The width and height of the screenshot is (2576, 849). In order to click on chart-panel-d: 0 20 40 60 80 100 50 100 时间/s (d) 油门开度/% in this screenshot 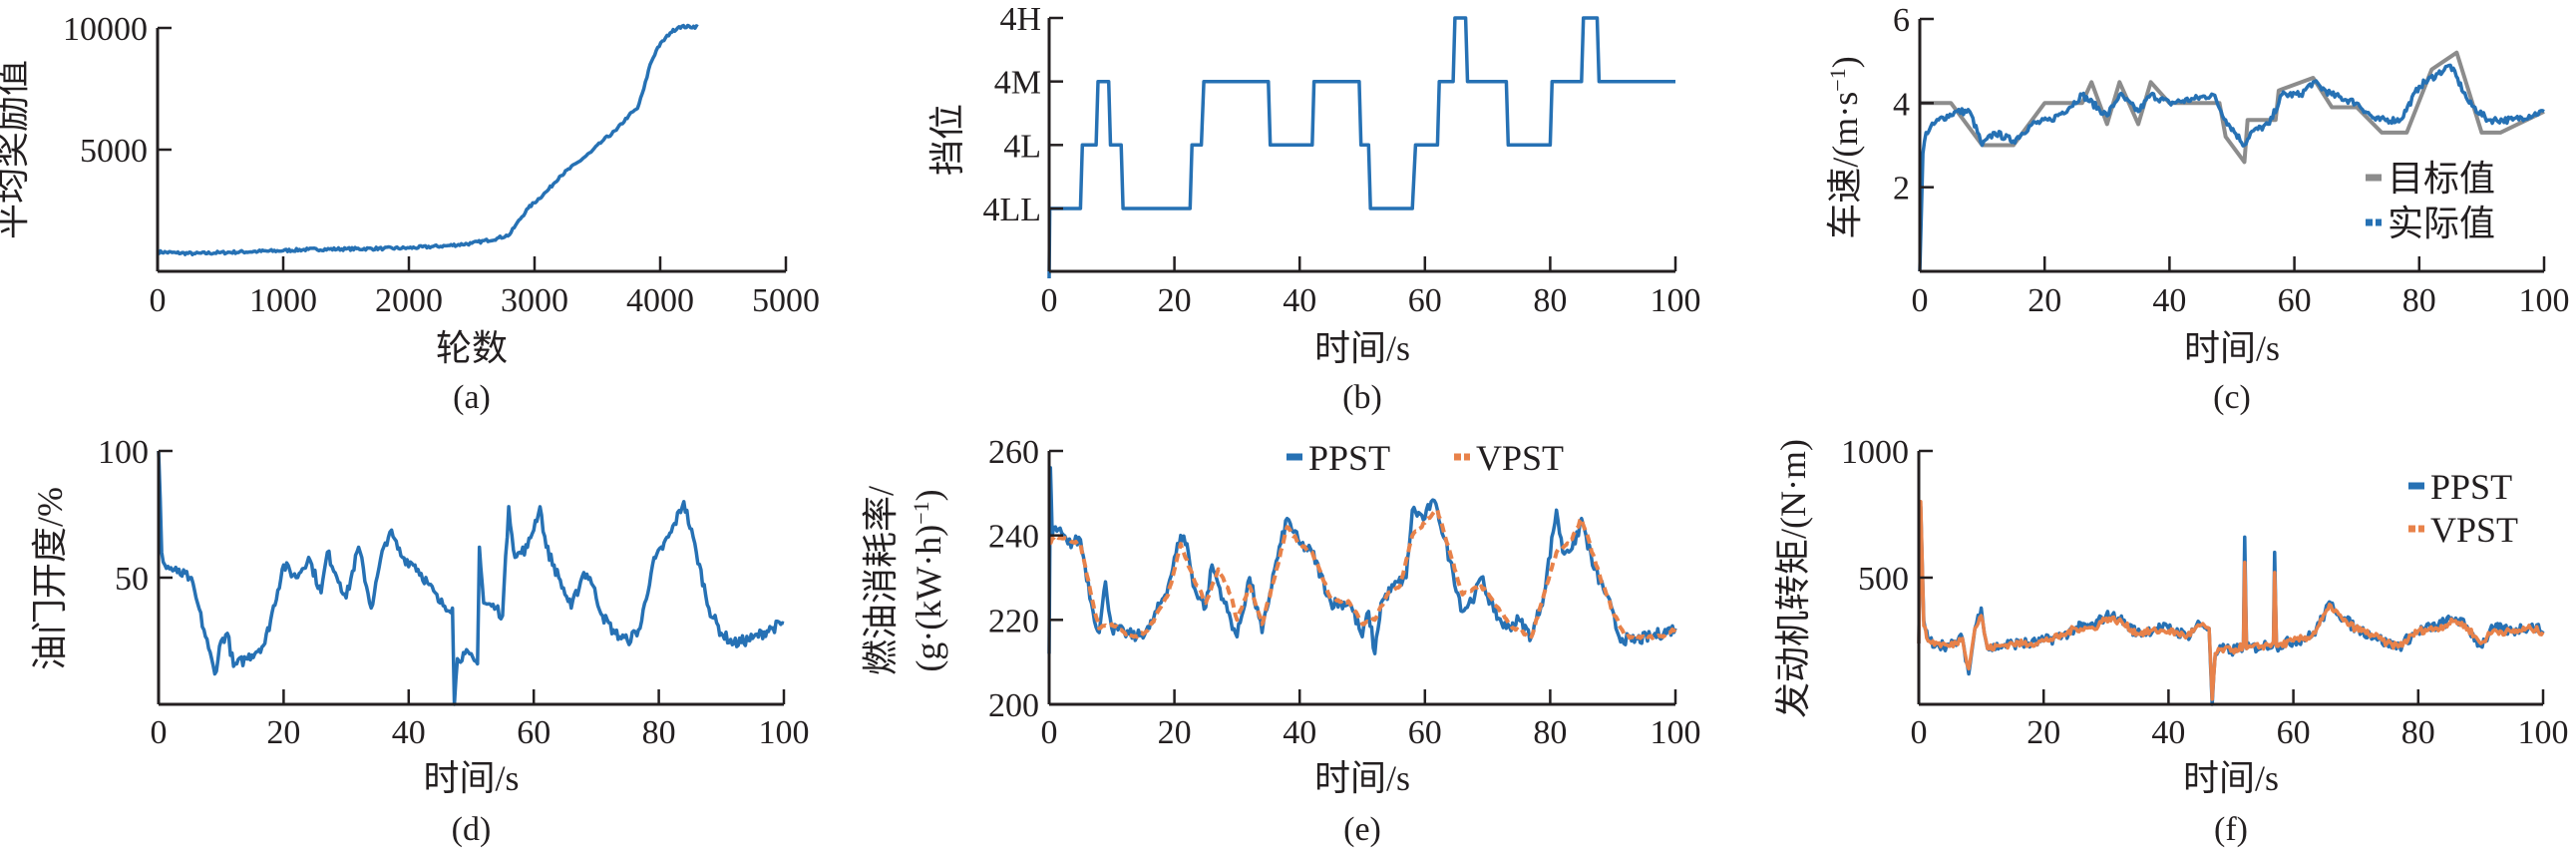, I will do `click(420, 641)`.